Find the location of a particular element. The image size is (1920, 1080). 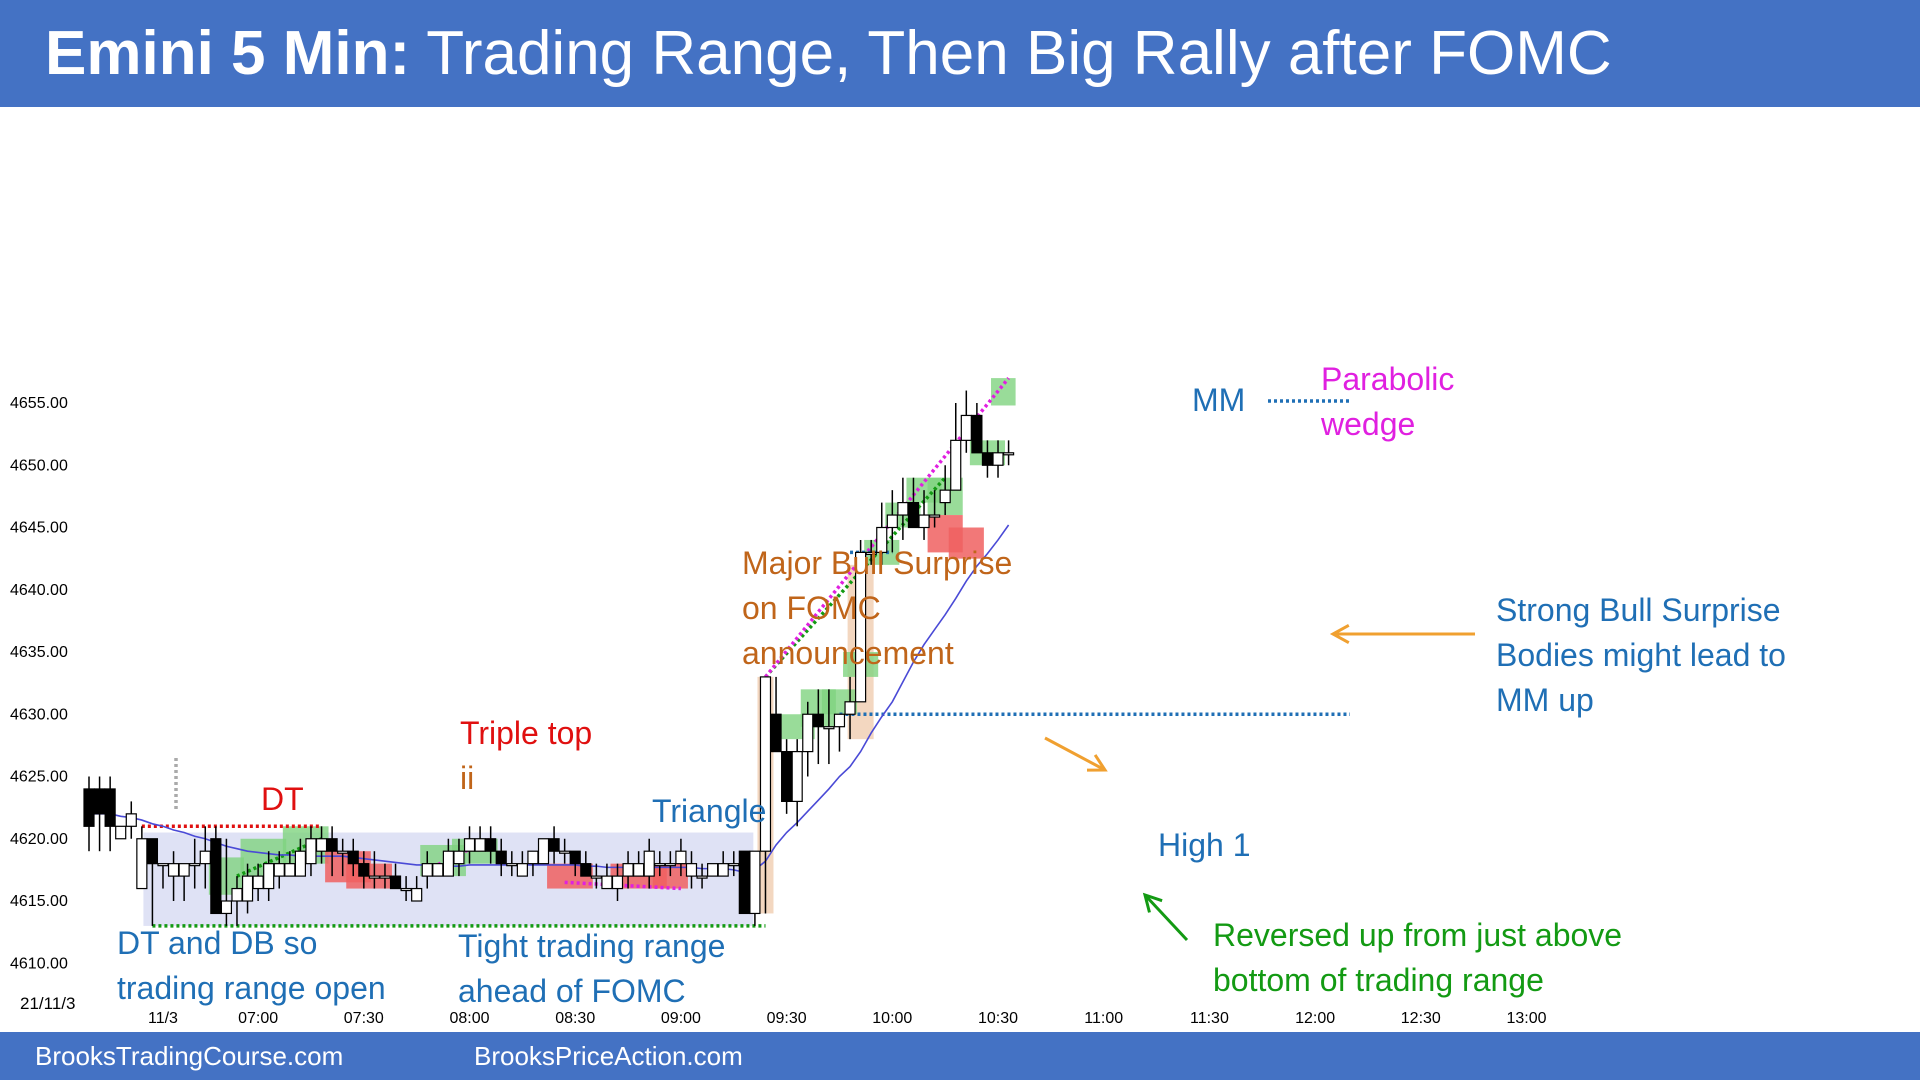

arrows is located at coordinates (1259, 783).